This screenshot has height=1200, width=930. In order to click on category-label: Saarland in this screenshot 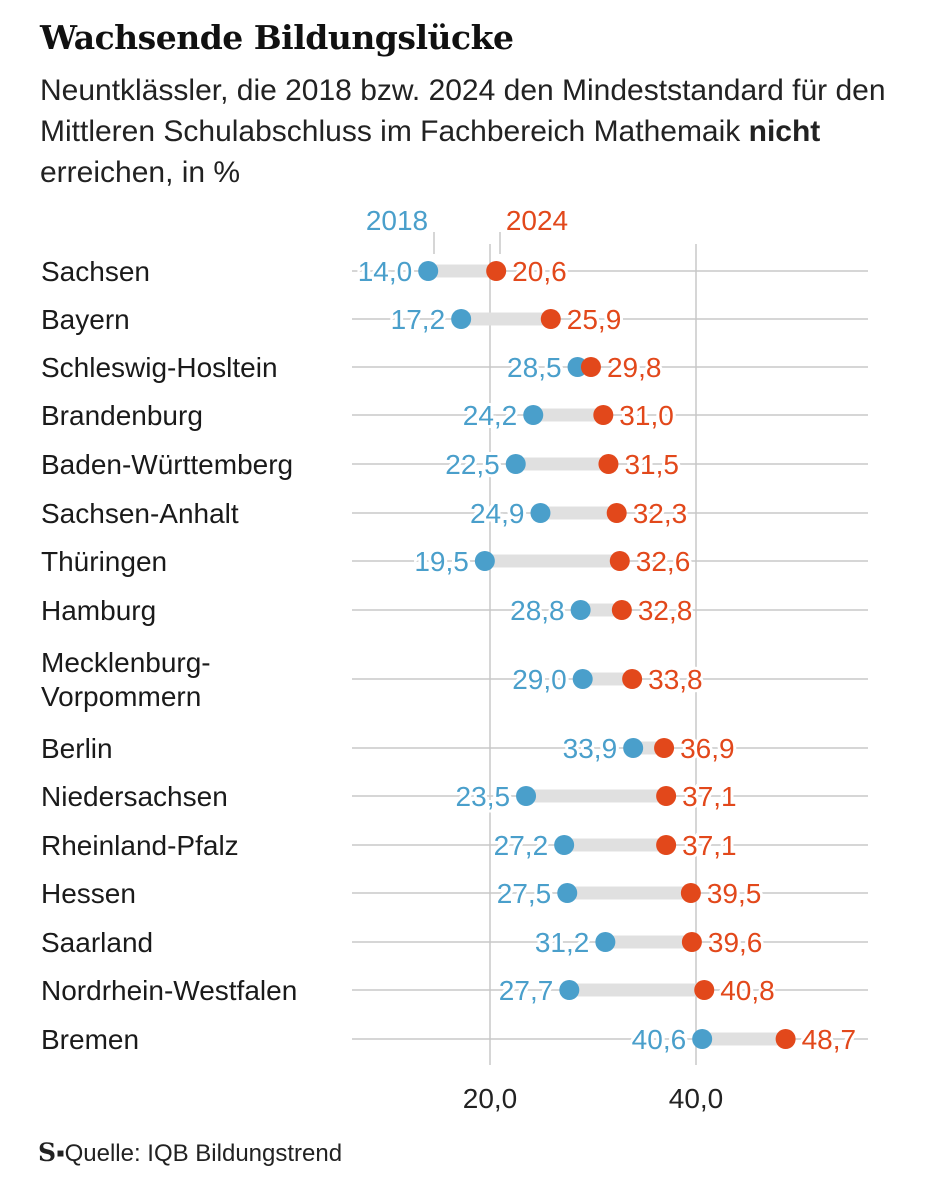, I will do `click(97, 942)`.